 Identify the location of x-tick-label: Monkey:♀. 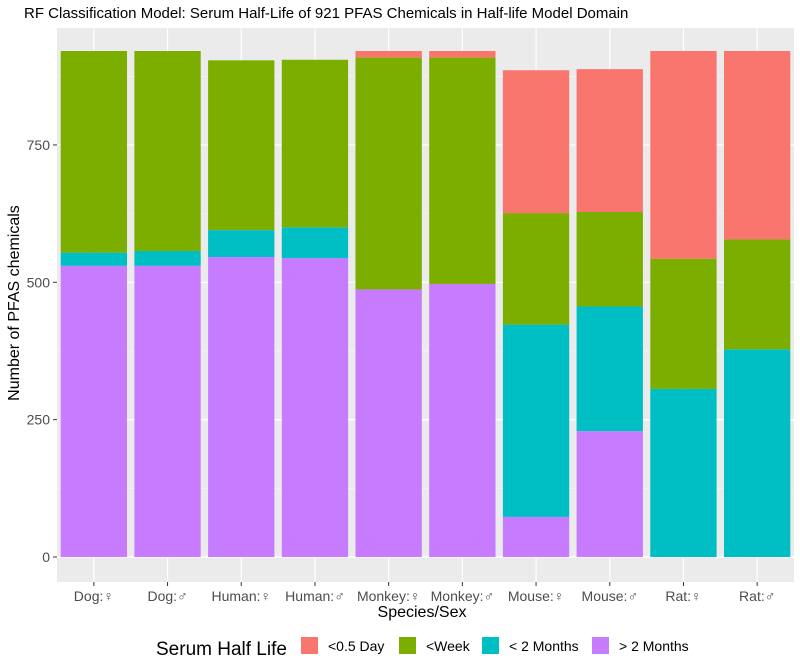
(388, 596).